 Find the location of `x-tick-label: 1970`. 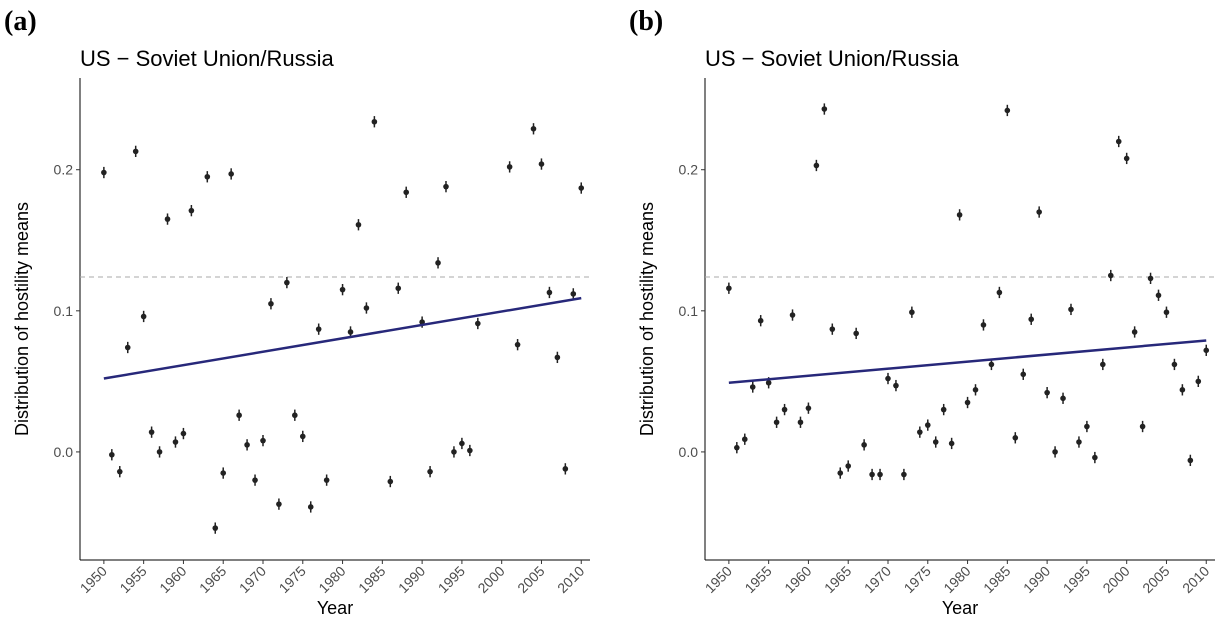

x-tick-label: 1970 is located at coordinates (877, 579).